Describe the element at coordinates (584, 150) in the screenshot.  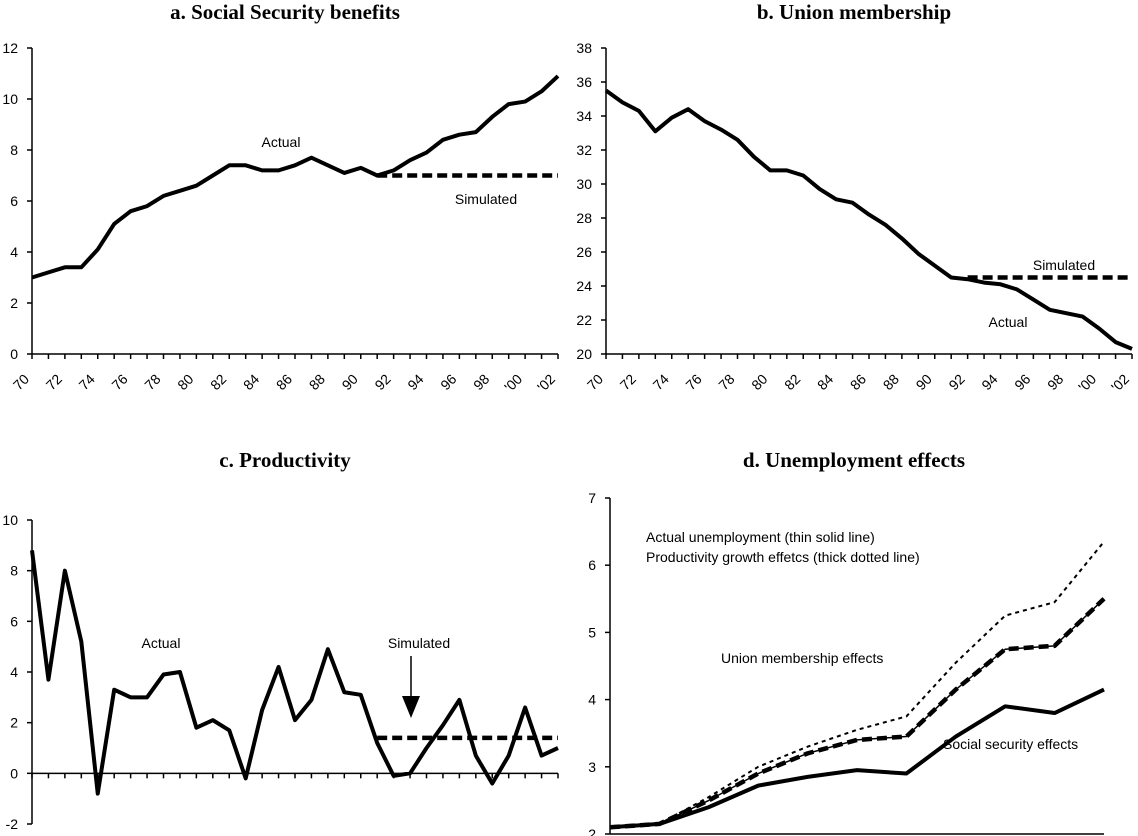
I see `y-tick-label: 32` at that location.